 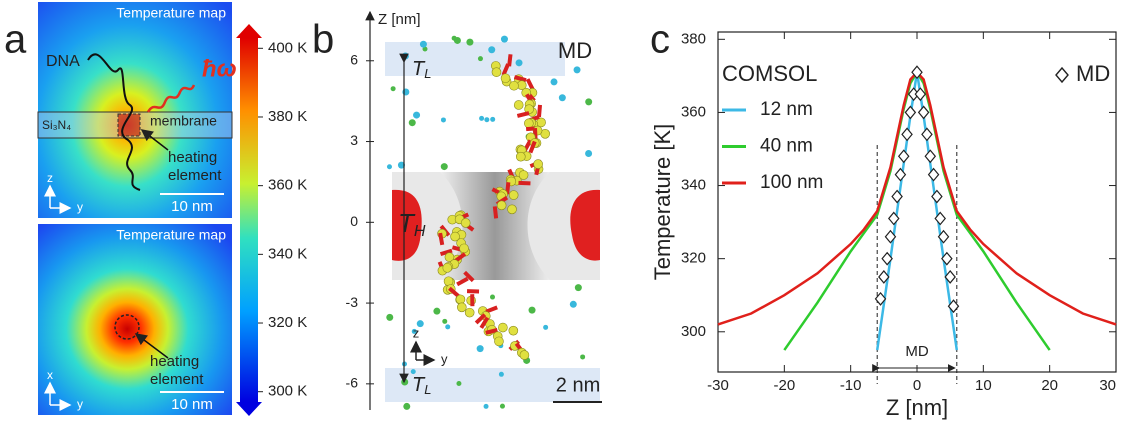 I want to click on x-tick-label: -10, so click(x=851, y=385).